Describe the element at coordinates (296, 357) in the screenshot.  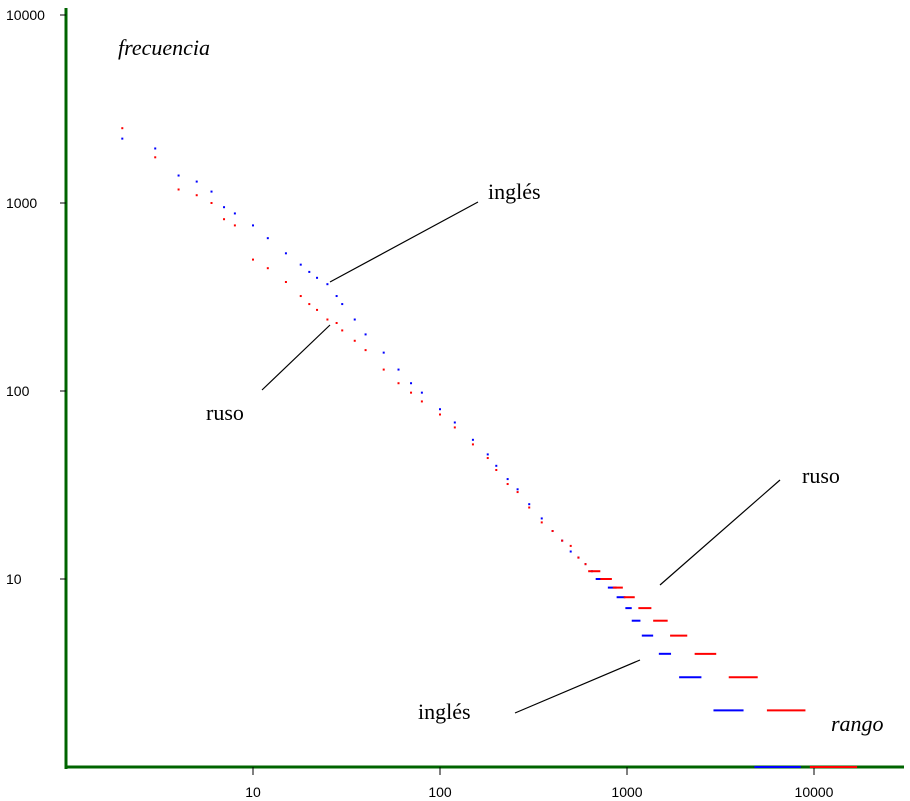
I see `leader-line-ruso-upper` at that location.